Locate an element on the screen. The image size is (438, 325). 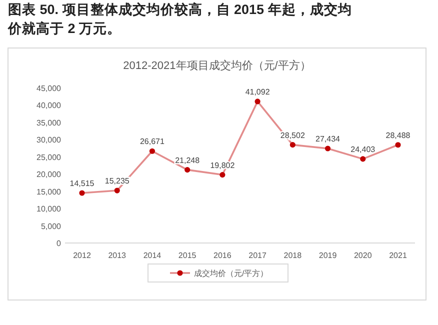
data-label: 41,092 is located at coordinates (257, 91).